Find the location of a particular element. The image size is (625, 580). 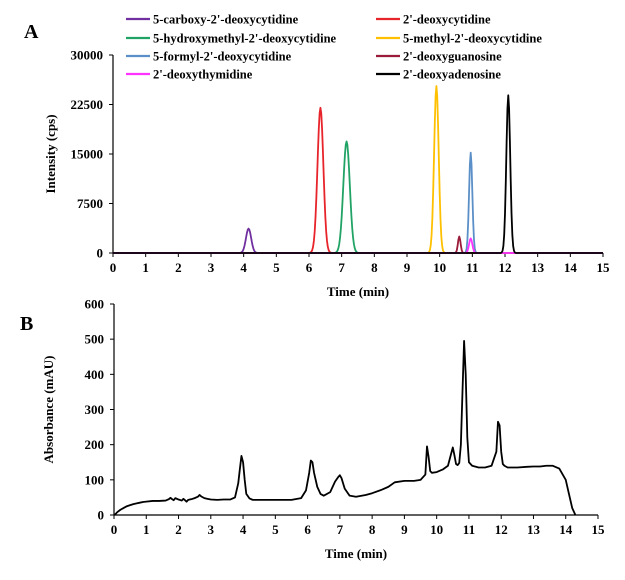

panel-a-y-axis-title: Intensity (cps) is located at coordinates (50, 153).